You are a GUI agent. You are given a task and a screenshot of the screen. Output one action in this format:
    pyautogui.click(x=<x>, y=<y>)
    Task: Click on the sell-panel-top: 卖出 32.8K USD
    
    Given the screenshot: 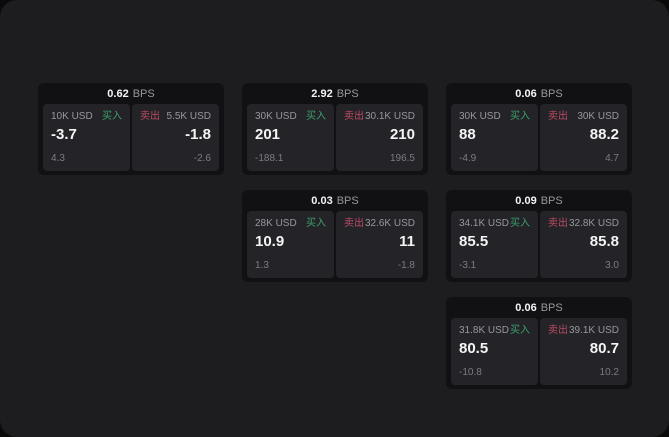 What is the action you would take?
    pyautogui.click(x=583, y=224)
    